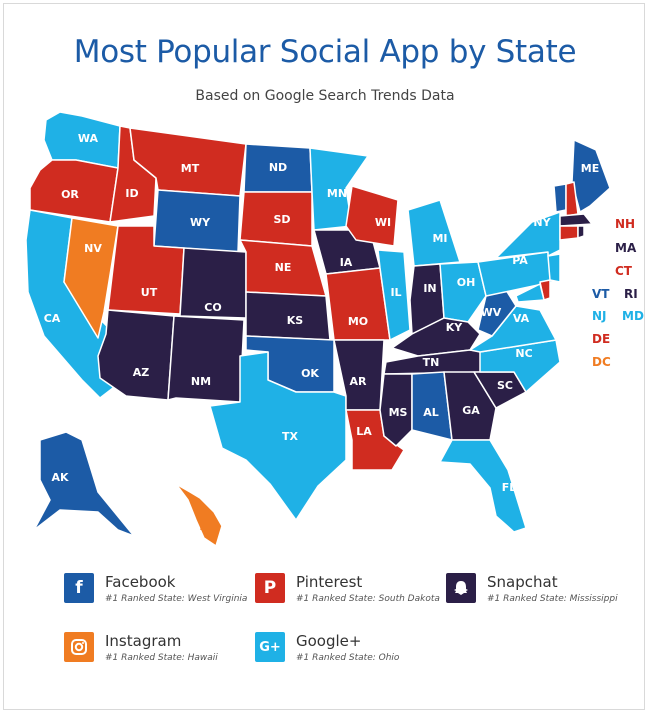  What do you see at coordinates (79, 588) in the screenshot?
I see `facebook-icon: f` at bounding box center [79, 588].